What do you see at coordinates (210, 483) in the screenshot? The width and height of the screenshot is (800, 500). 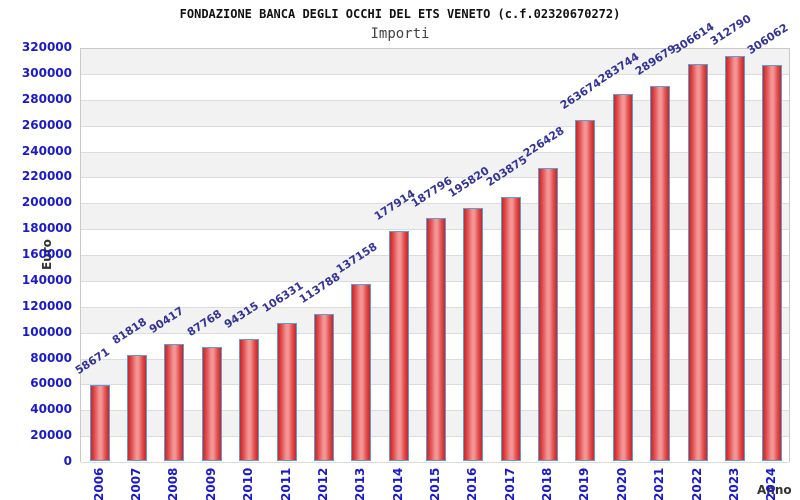 I see `x-tick-label: 2009` at bounding box center [210, 483].